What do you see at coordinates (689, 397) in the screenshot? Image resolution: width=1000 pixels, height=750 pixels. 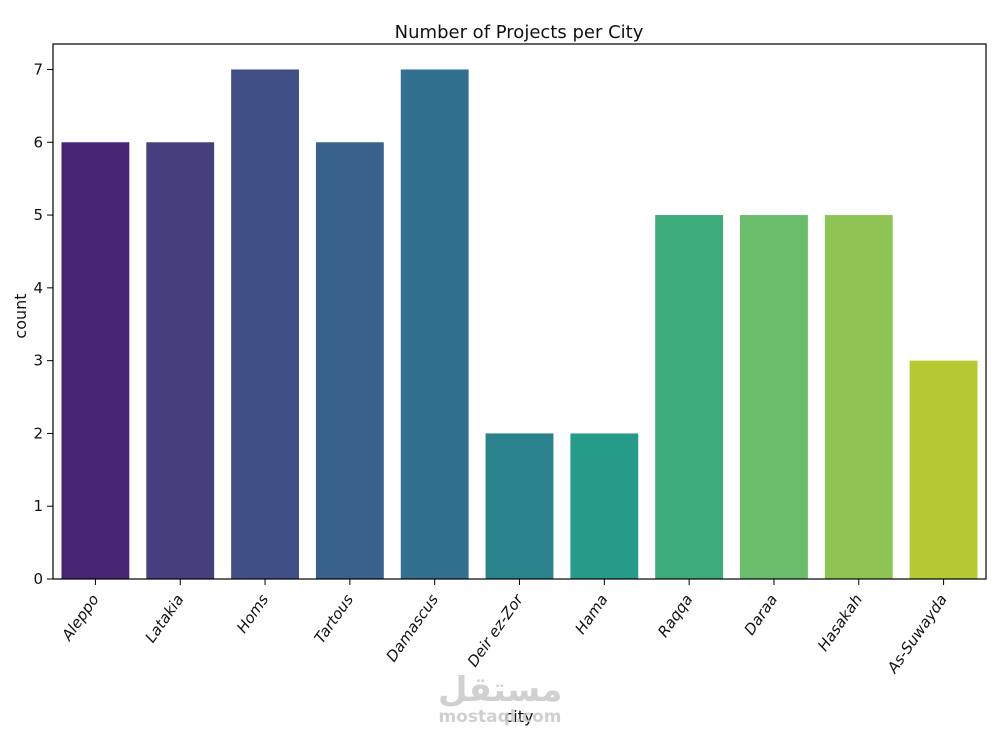 I see `bar-raqqa` at bounding box center [689, 397].